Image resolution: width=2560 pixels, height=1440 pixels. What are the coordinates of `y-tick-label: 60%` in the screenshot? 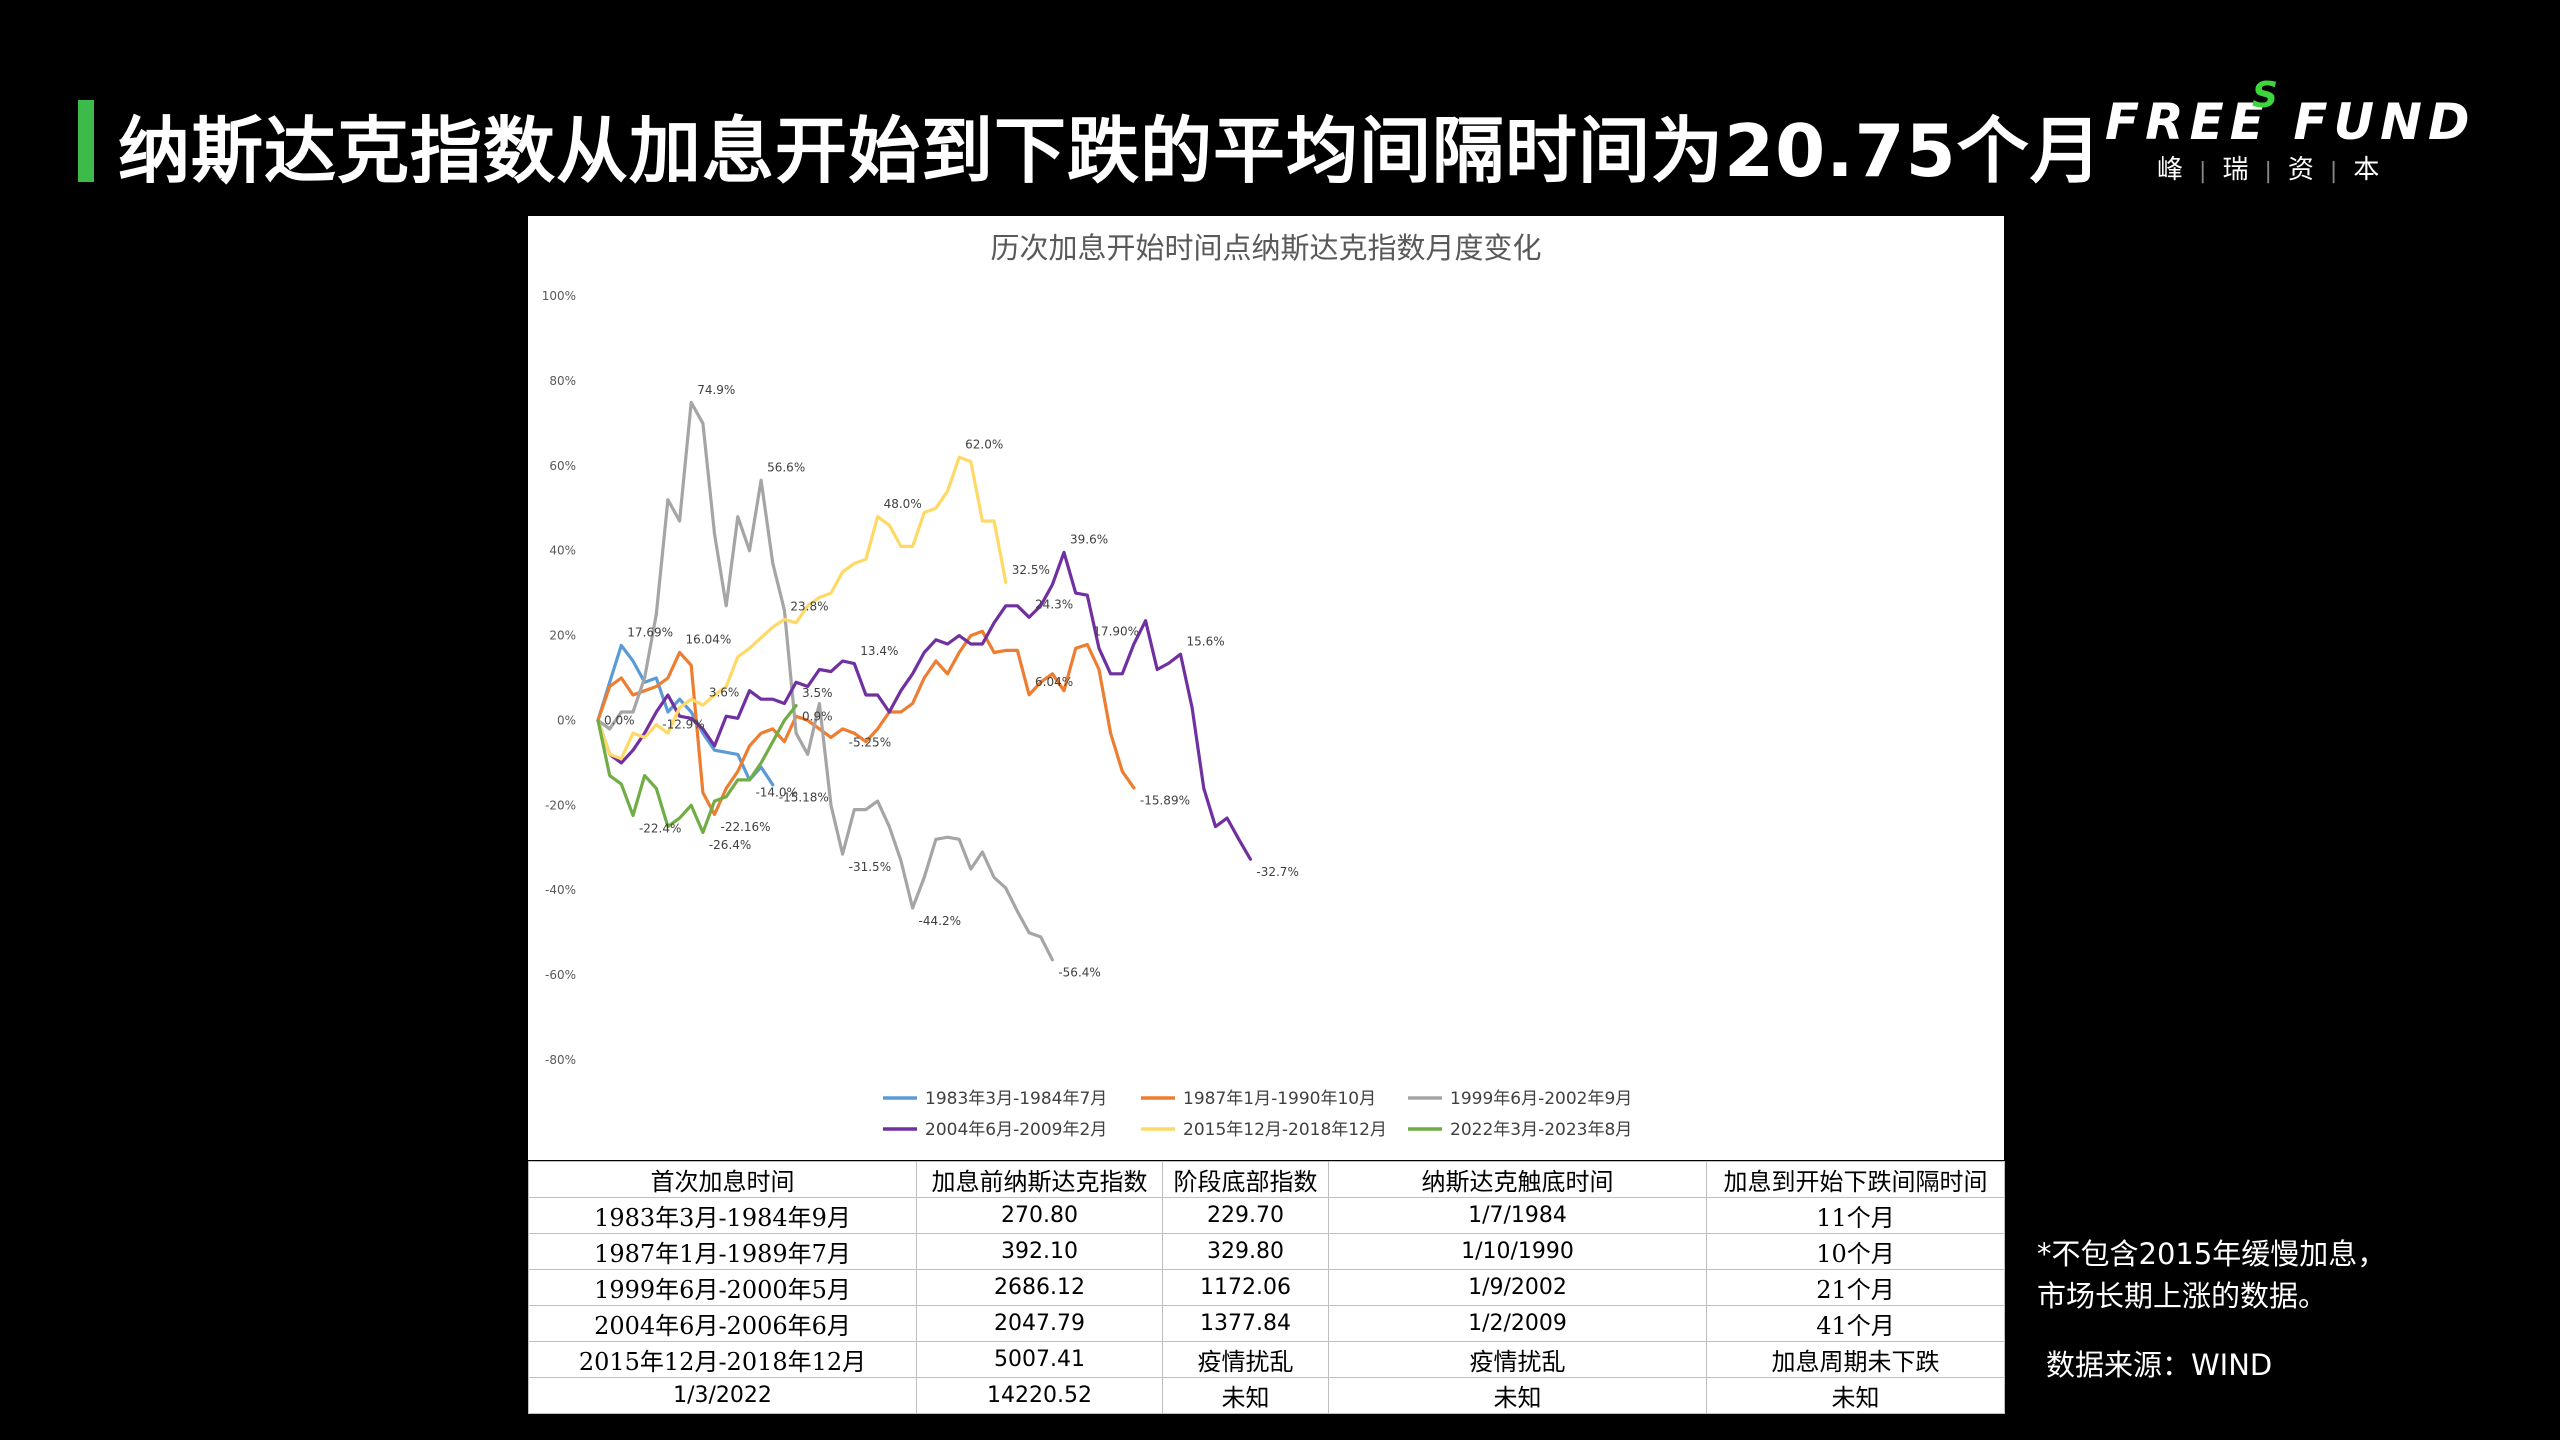 It's located at (562, 466).